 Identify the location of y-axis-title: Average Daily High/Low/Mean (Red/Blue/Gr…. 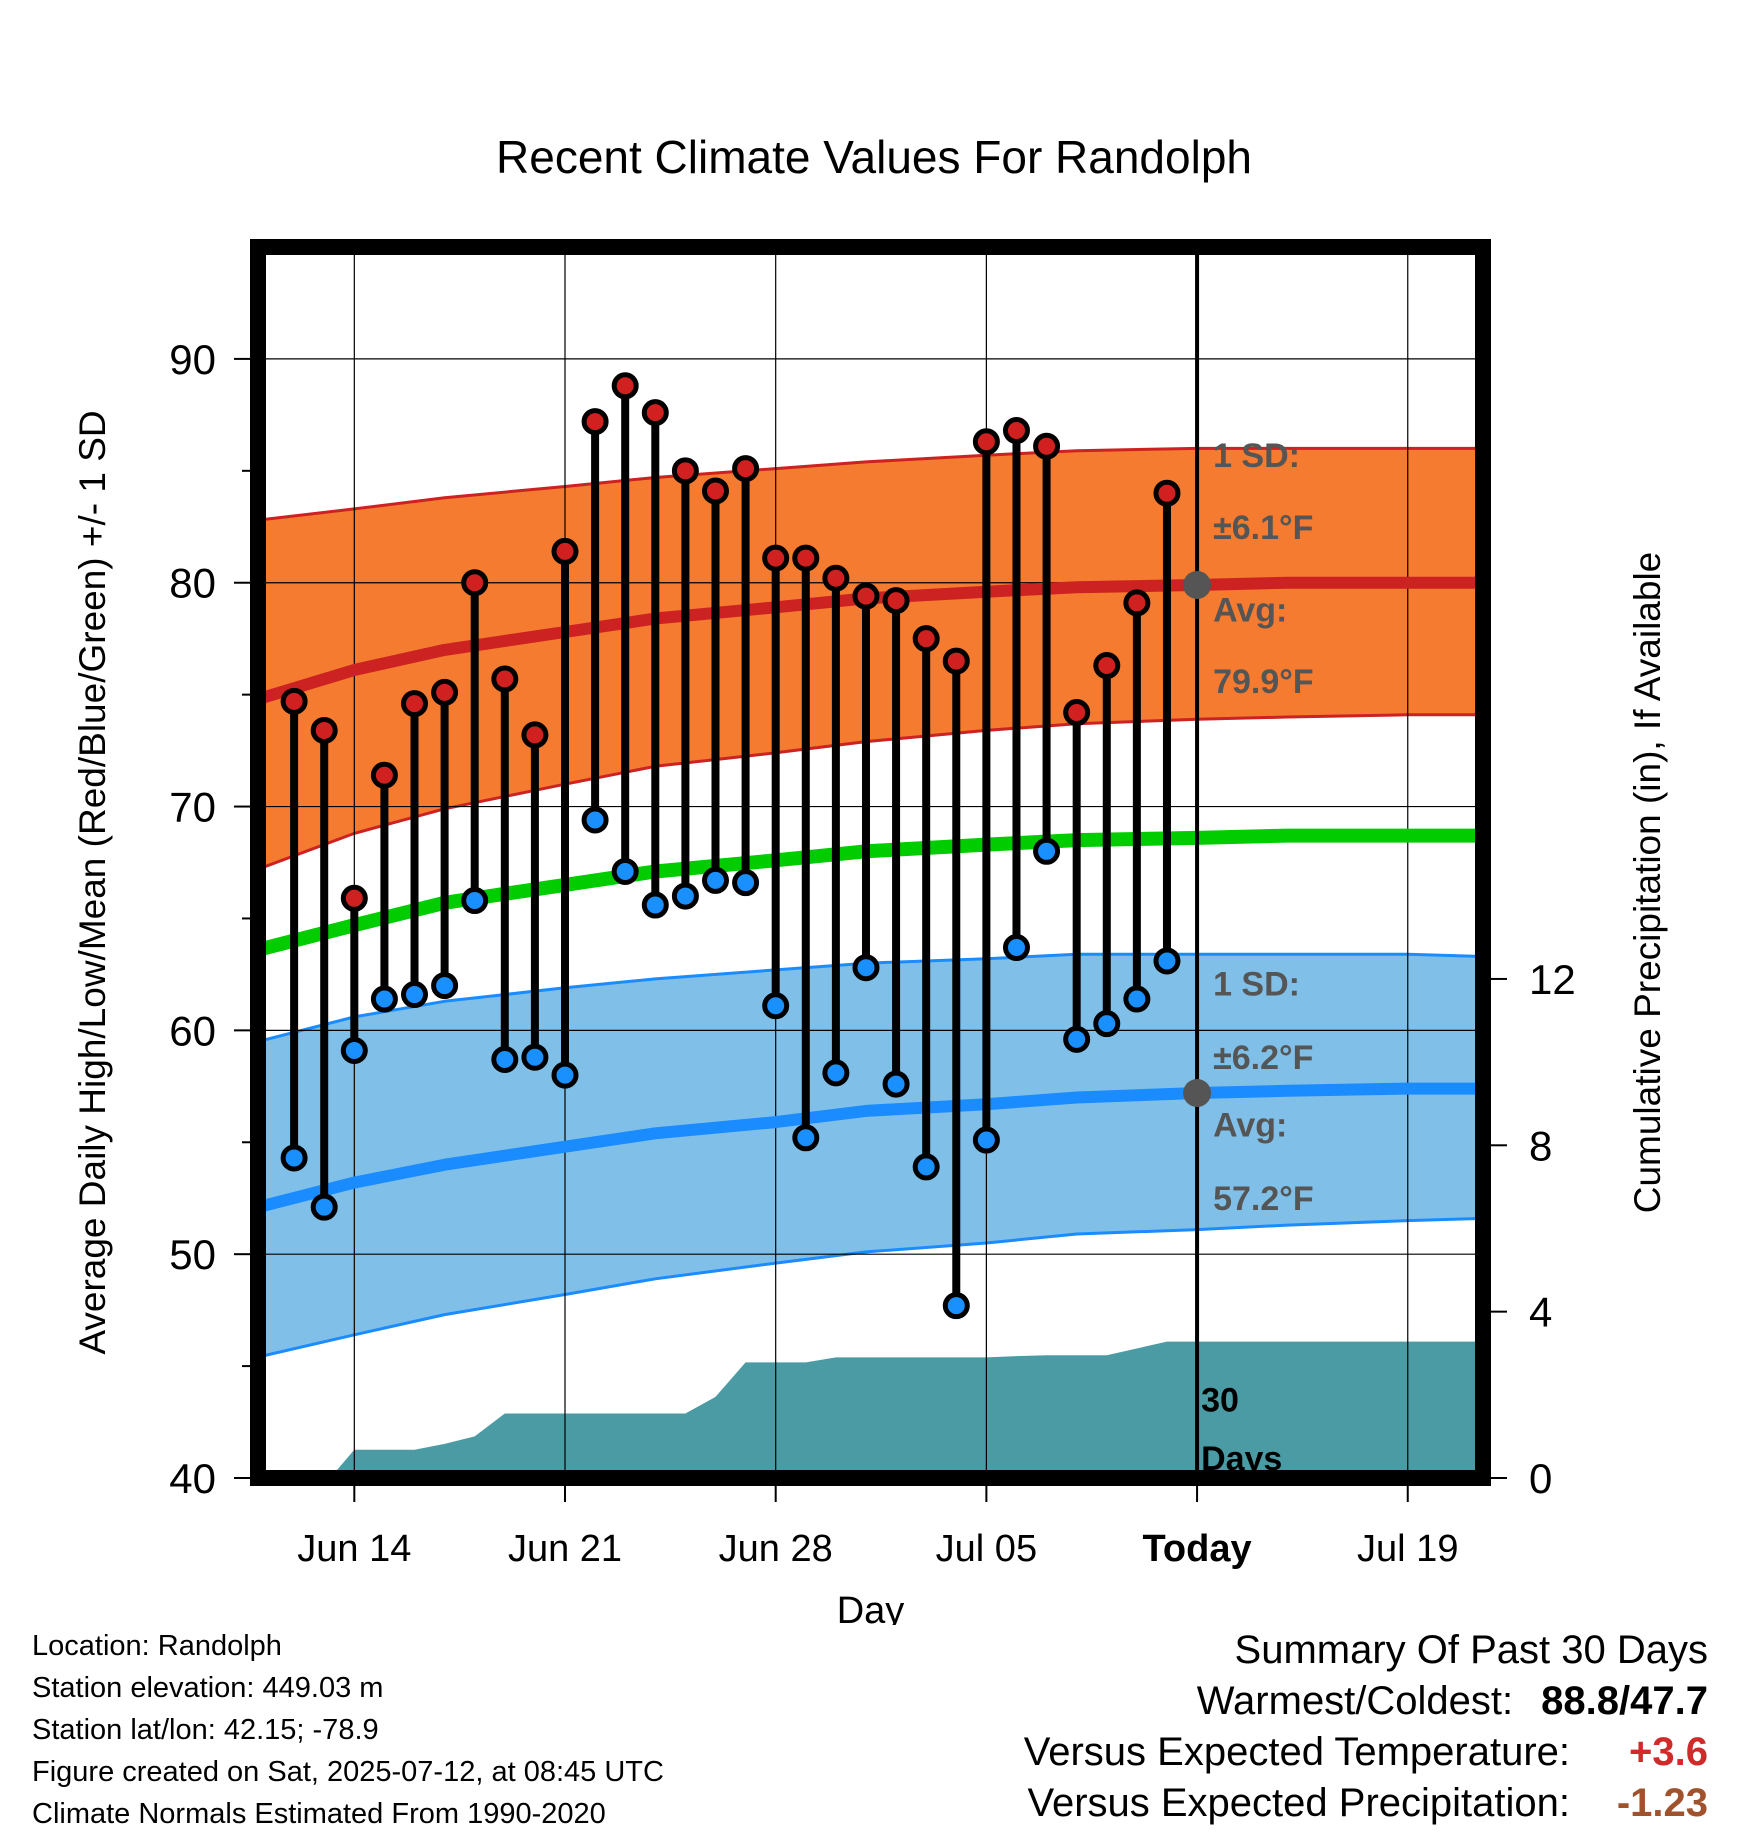
(92, 882).